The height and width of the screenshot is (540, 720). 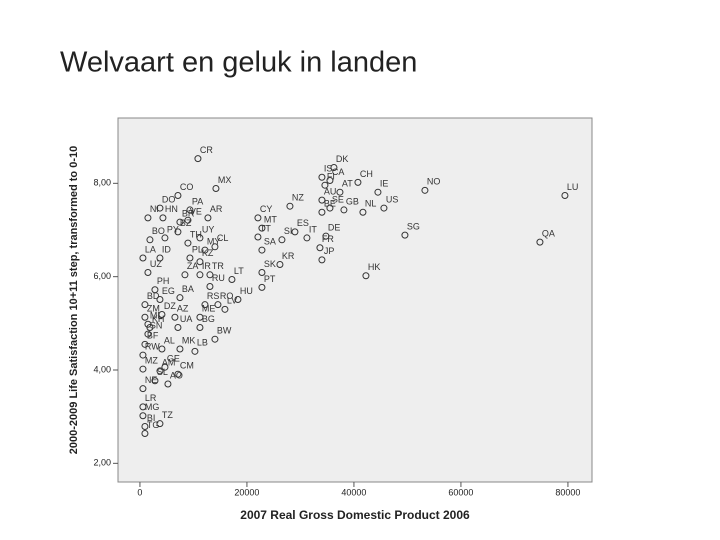 What do you see at coordinates (270, 279) in the screenshot?
I see `point-label: PT` at bounding box center [270, 279].